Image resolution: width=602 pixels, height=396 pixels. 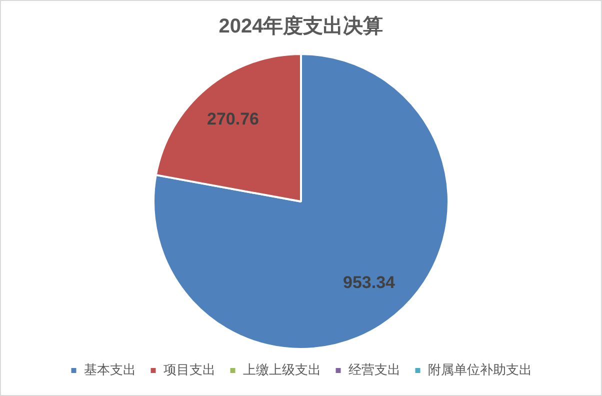 I want to click on chart-title: 2024年度支出决算, so click(x=301, y=26).